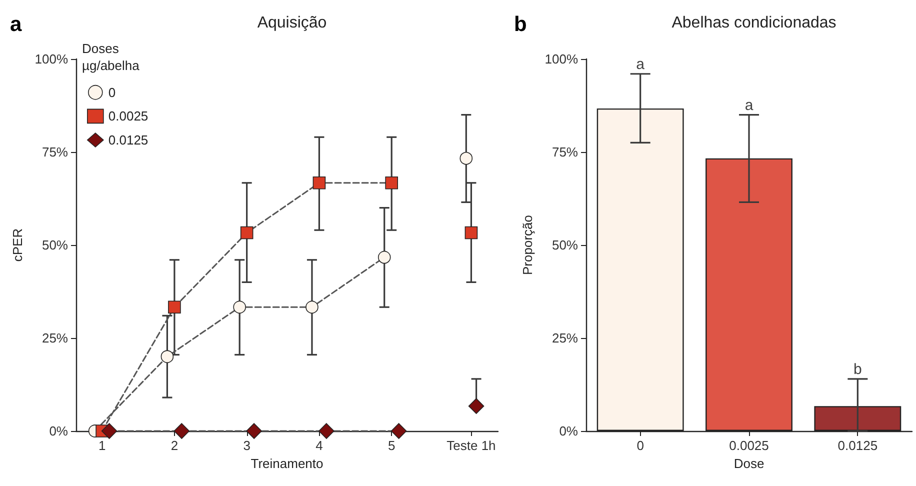 This screenshot has width=916, height=486. What do you see at coordinates (392, 445) in the screenshot?
I see `x-tick-label: 5` at bounding box center [392, 445].